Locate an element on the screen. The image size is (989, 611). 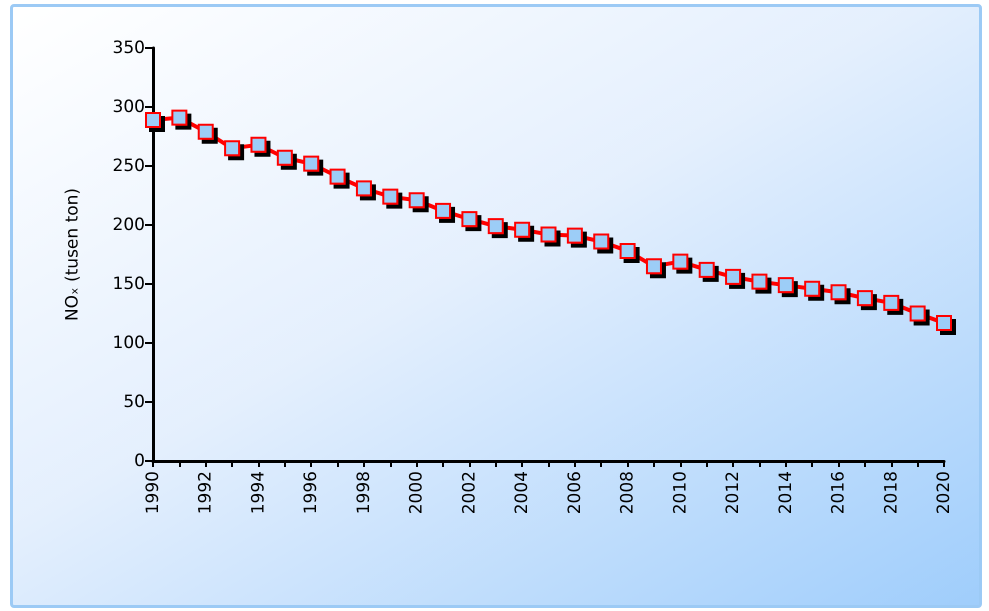
x-tick-label: 1990 is located at coordinates (153, 492).